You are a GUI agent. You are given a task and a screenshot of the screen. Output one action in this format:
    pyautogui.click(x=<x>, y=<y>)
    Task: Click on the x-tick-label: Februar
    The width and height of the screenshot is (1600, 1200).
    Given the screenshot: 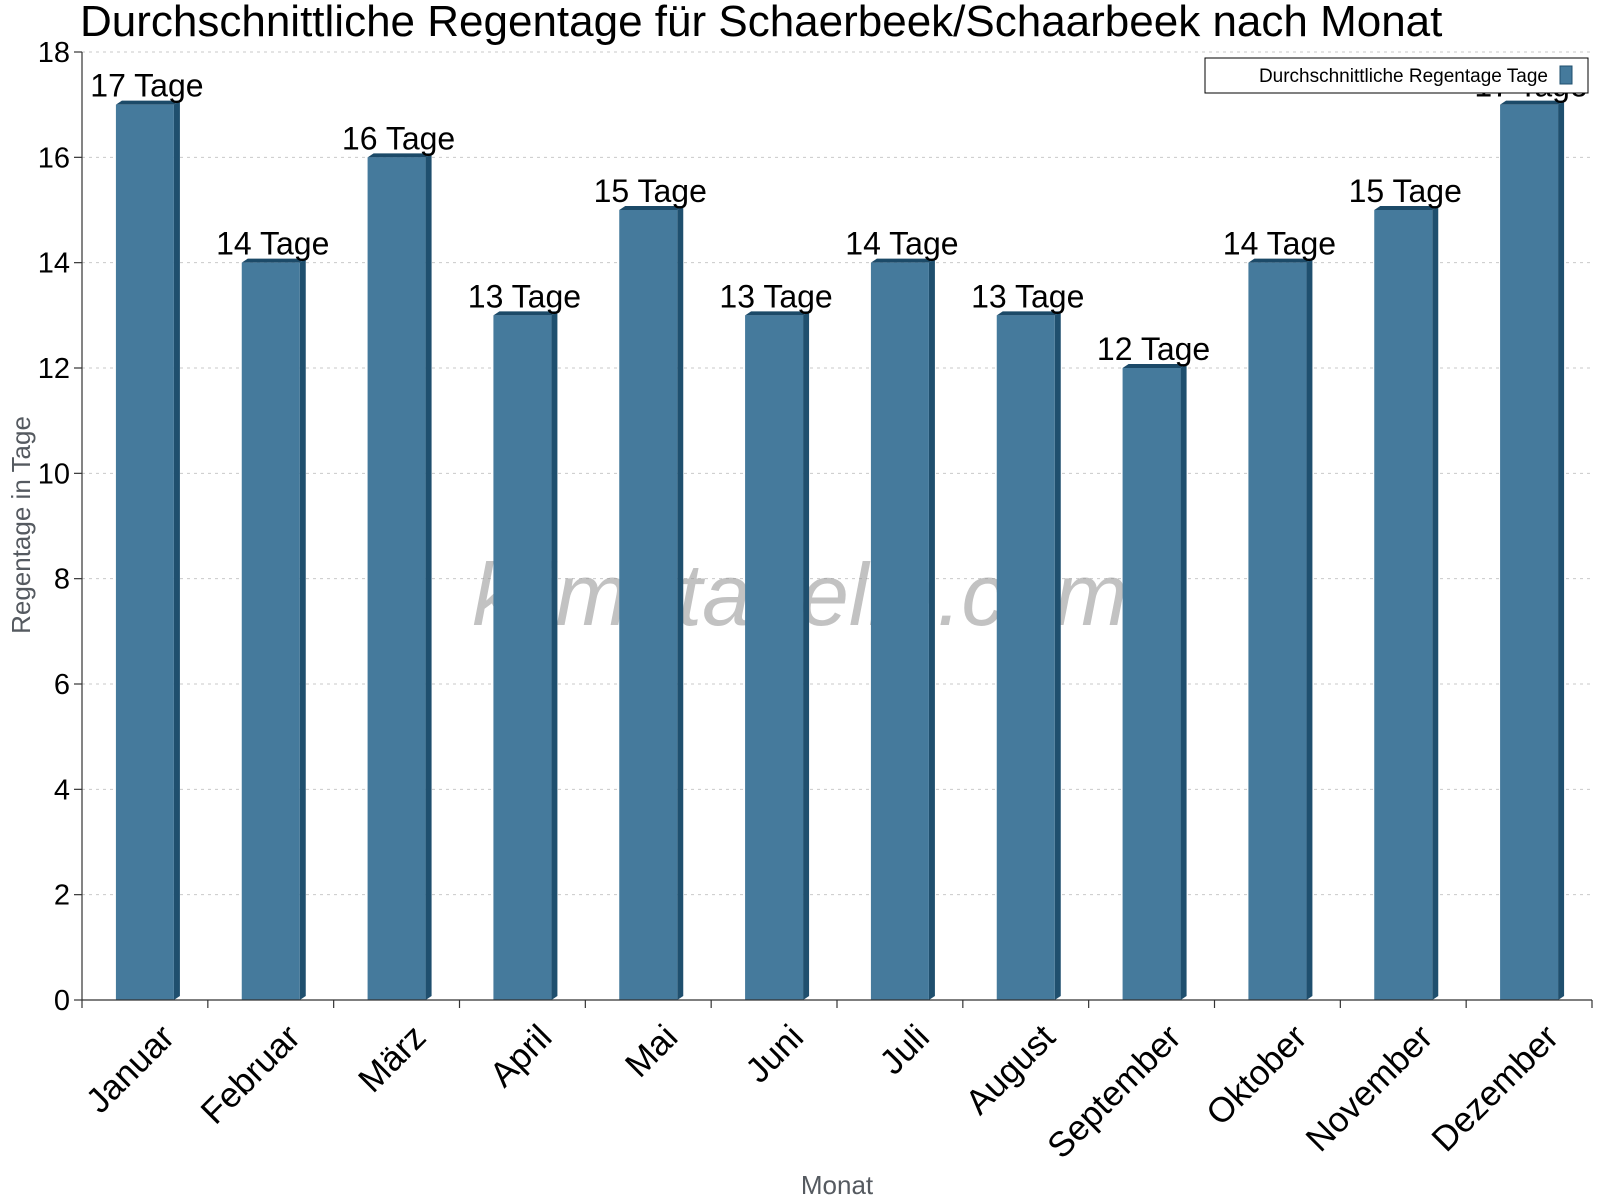 What is the action you would take?
    pyautogui.click(x=250, y=1074)
    